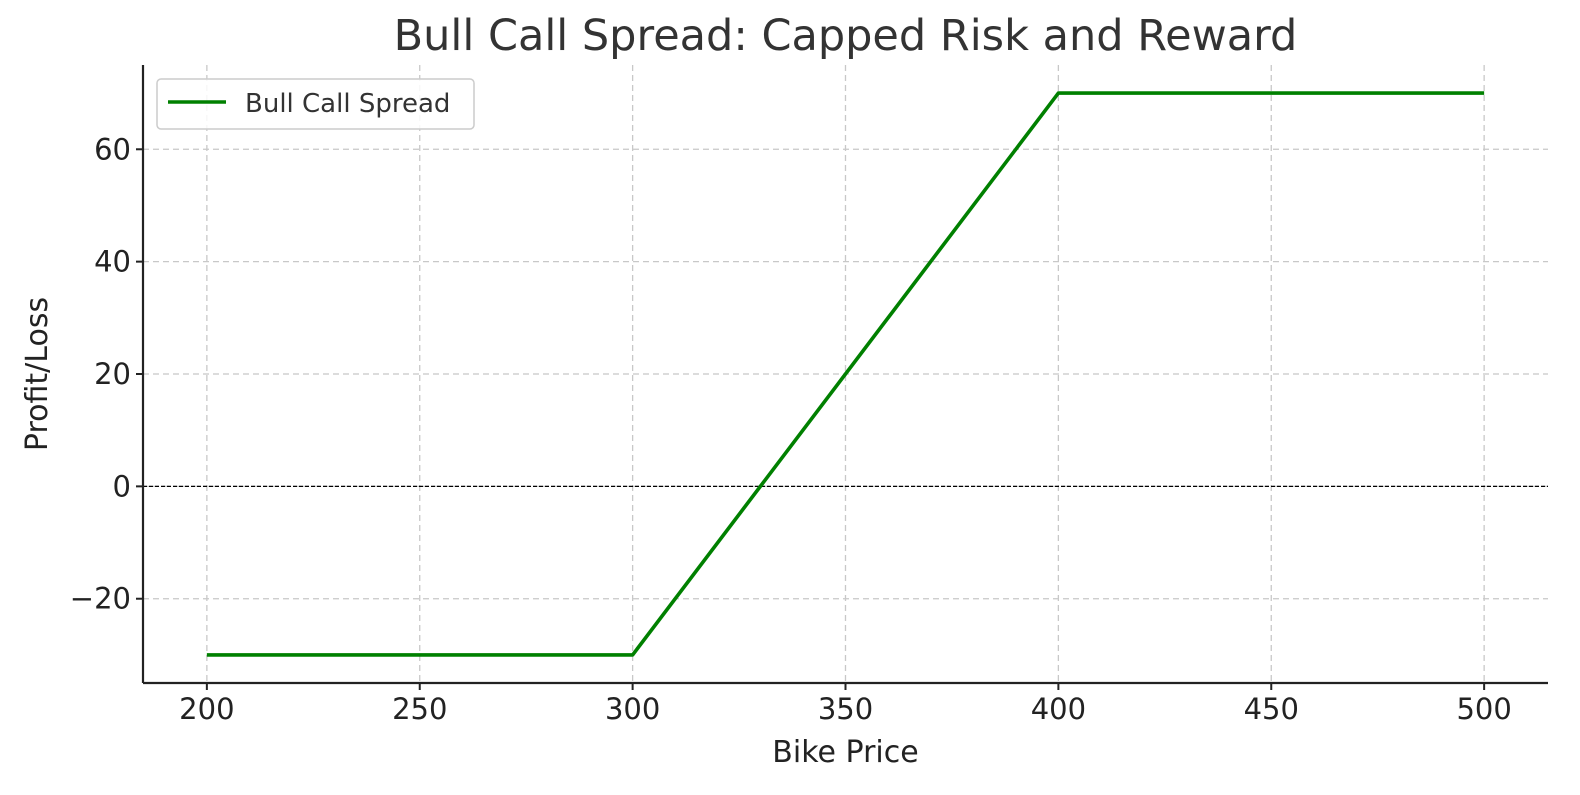 This screenshot has height=795, width=1580. What do you see at coordinates (347, 104) in the screenshot?
I see `legend-label: Bull Call Spread` at bounding box center [347, 104].